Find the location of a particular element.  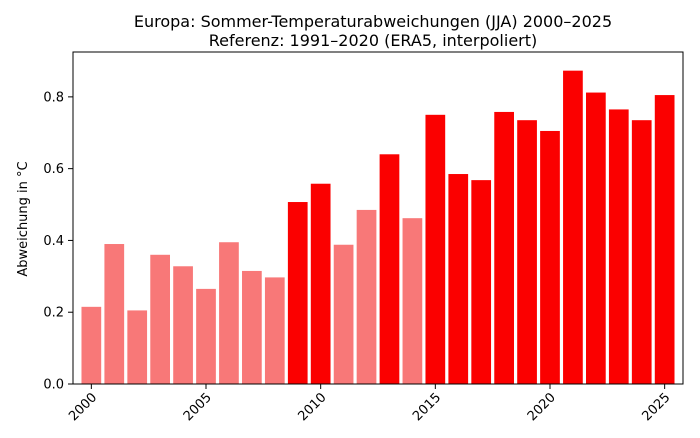

bar-2009 is located at coordinates (297, 293).